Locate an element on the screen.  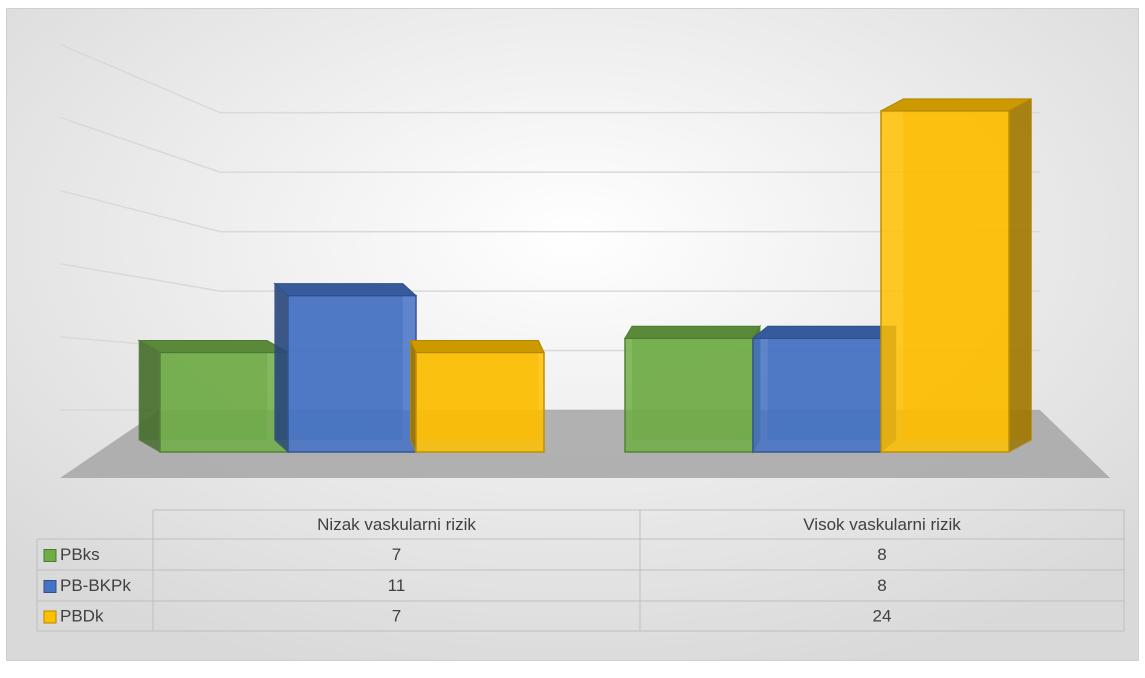
legend-label: PB-BKPk is located at coordinates (95, 585).